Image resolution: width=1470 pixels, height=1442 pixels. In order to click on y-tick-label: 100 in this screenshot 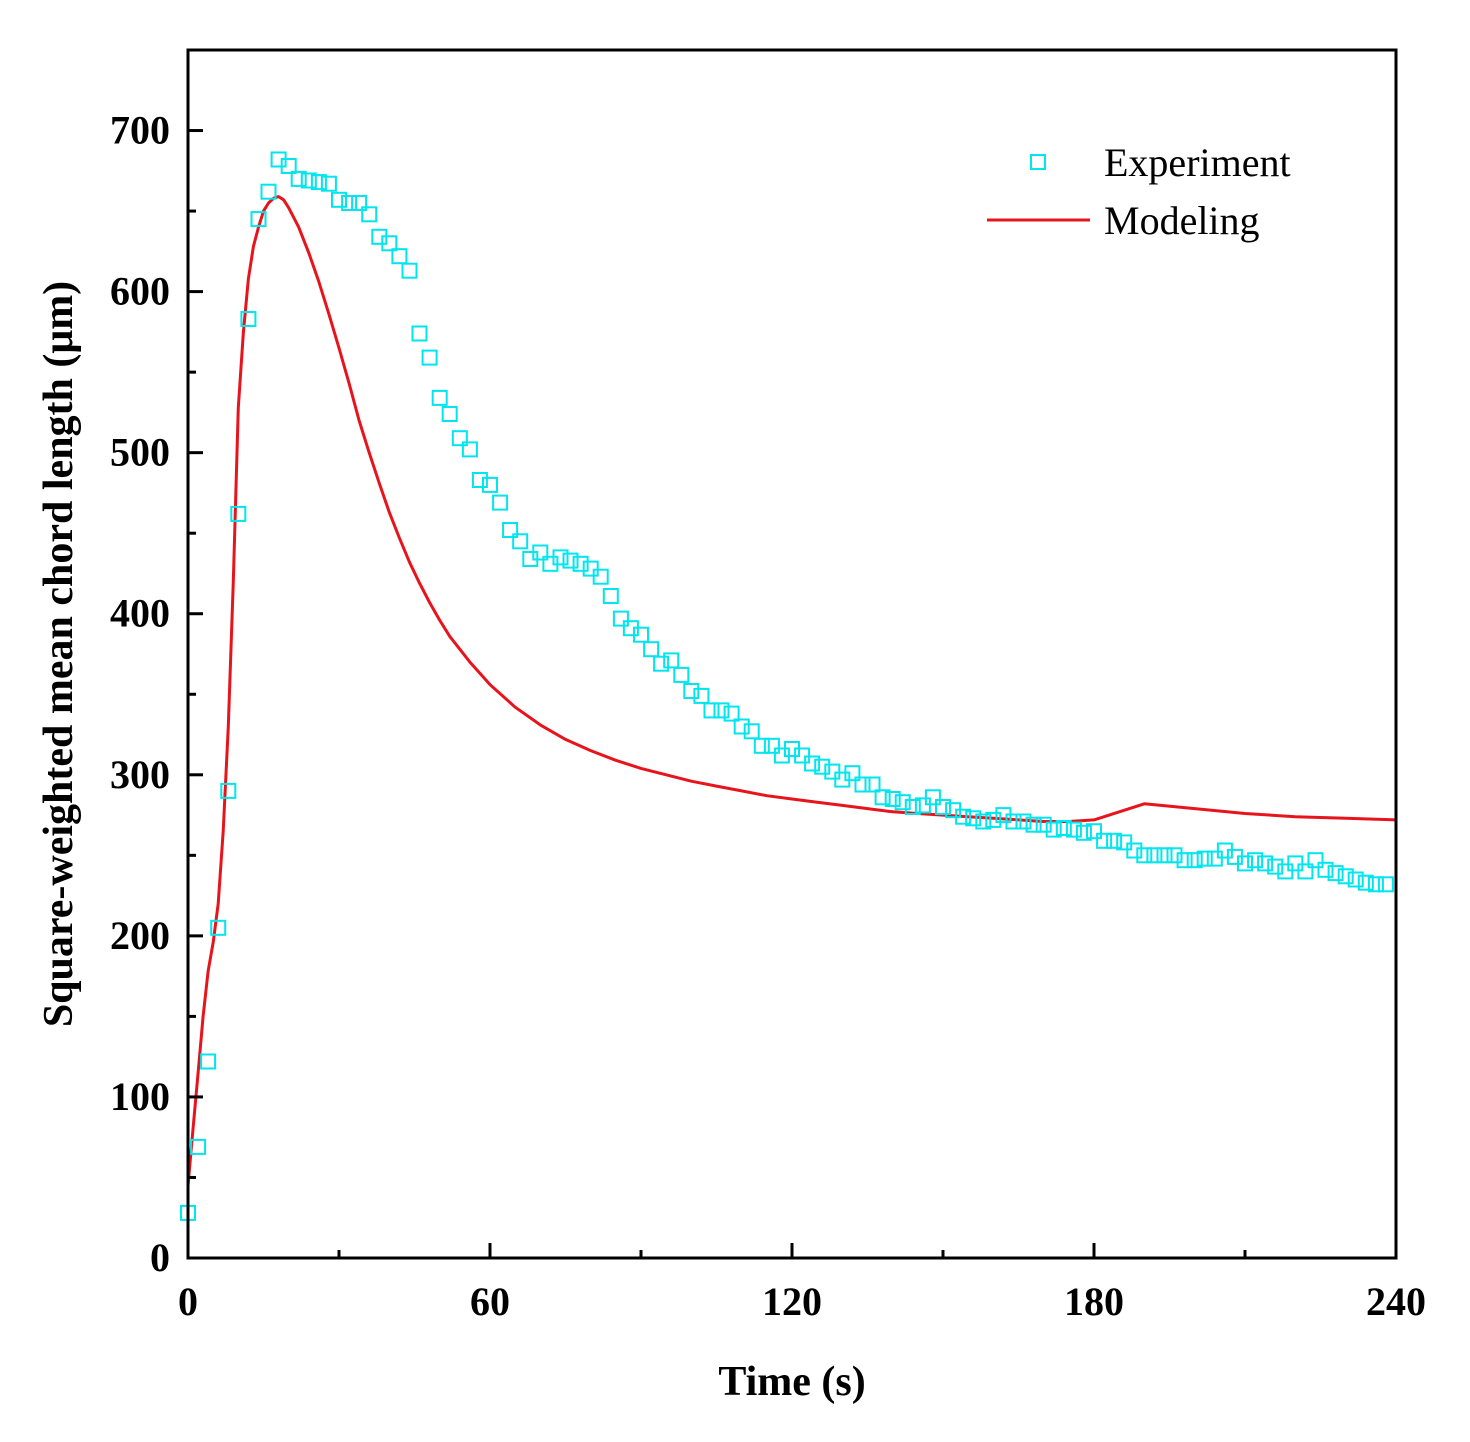, I will do `click(140, 1096)`.